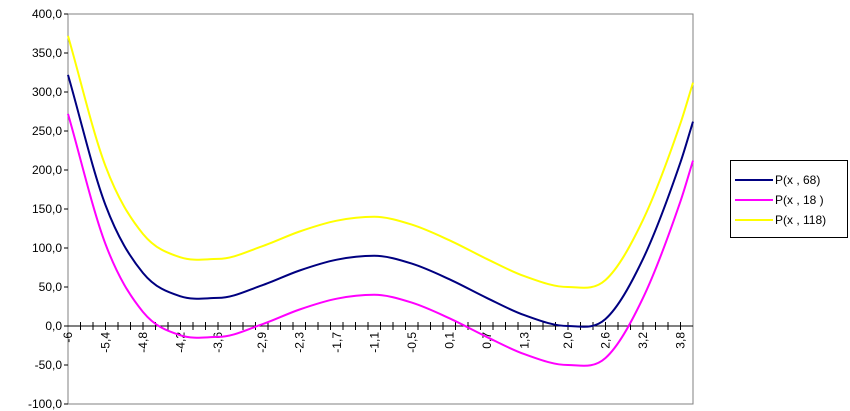  I want to click on legend-label-0: P(x , 68), so click(798, 180).